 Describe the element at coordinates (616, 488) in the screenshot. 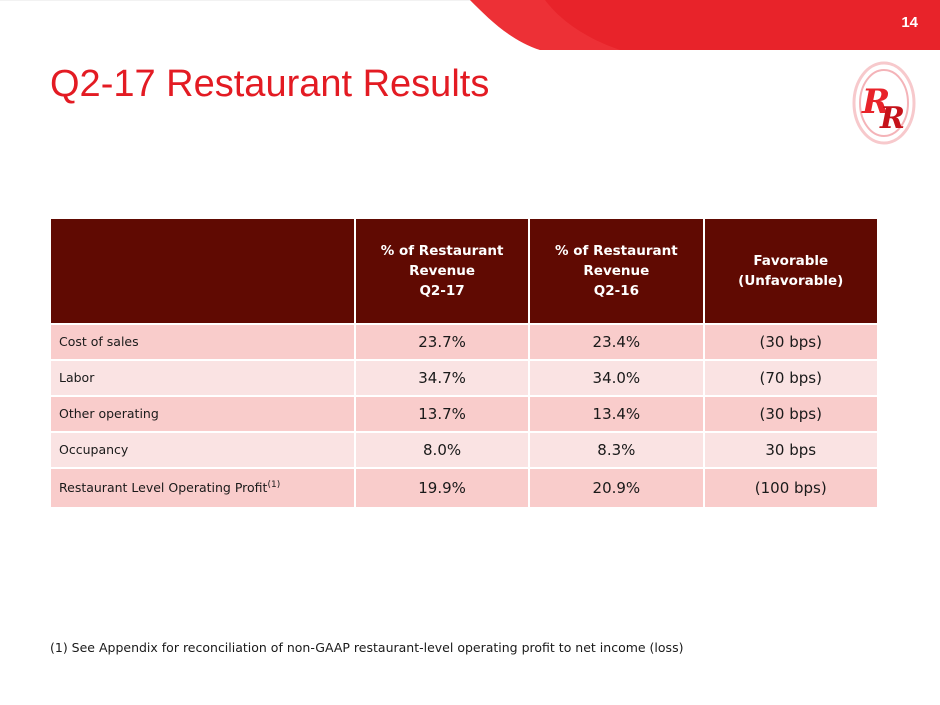

I see `cell-q216: 20.9%` at that location.